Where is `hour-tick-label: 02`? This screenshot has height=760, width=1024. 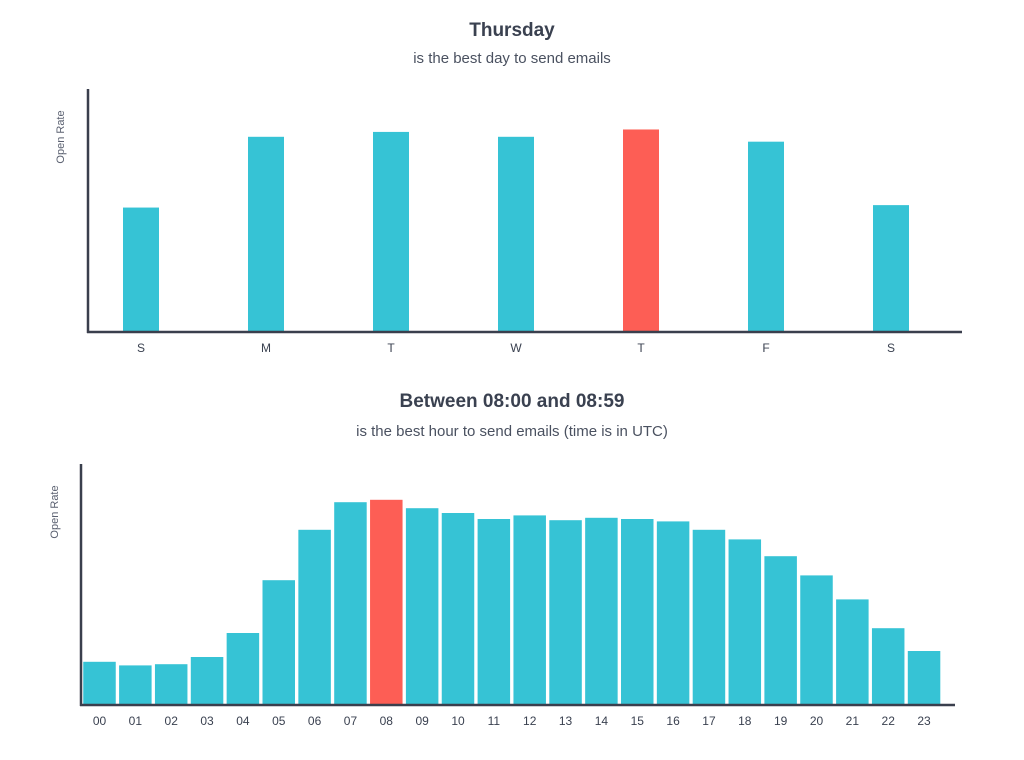
hour-tick-label: 02 is located at coordinates (172, 721).